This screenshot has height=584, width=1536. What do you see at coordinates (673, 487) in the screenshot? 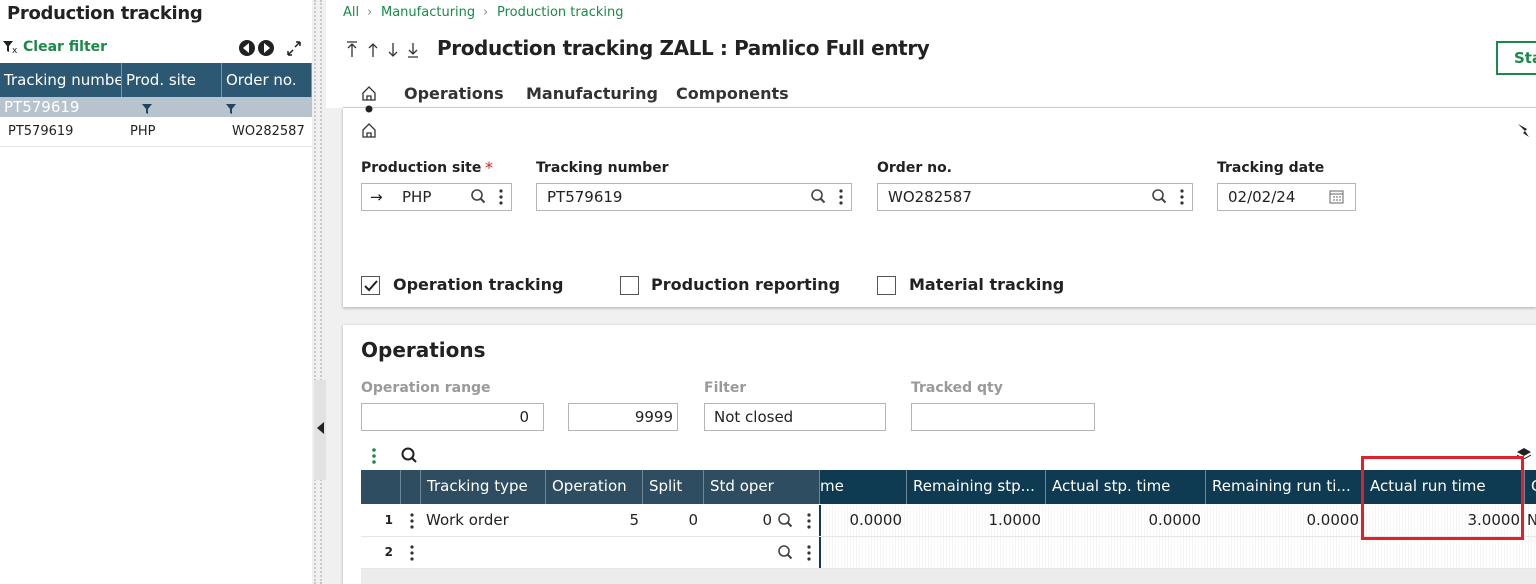
I see `grid-column-header: Split` at bounding box center [673, 487].